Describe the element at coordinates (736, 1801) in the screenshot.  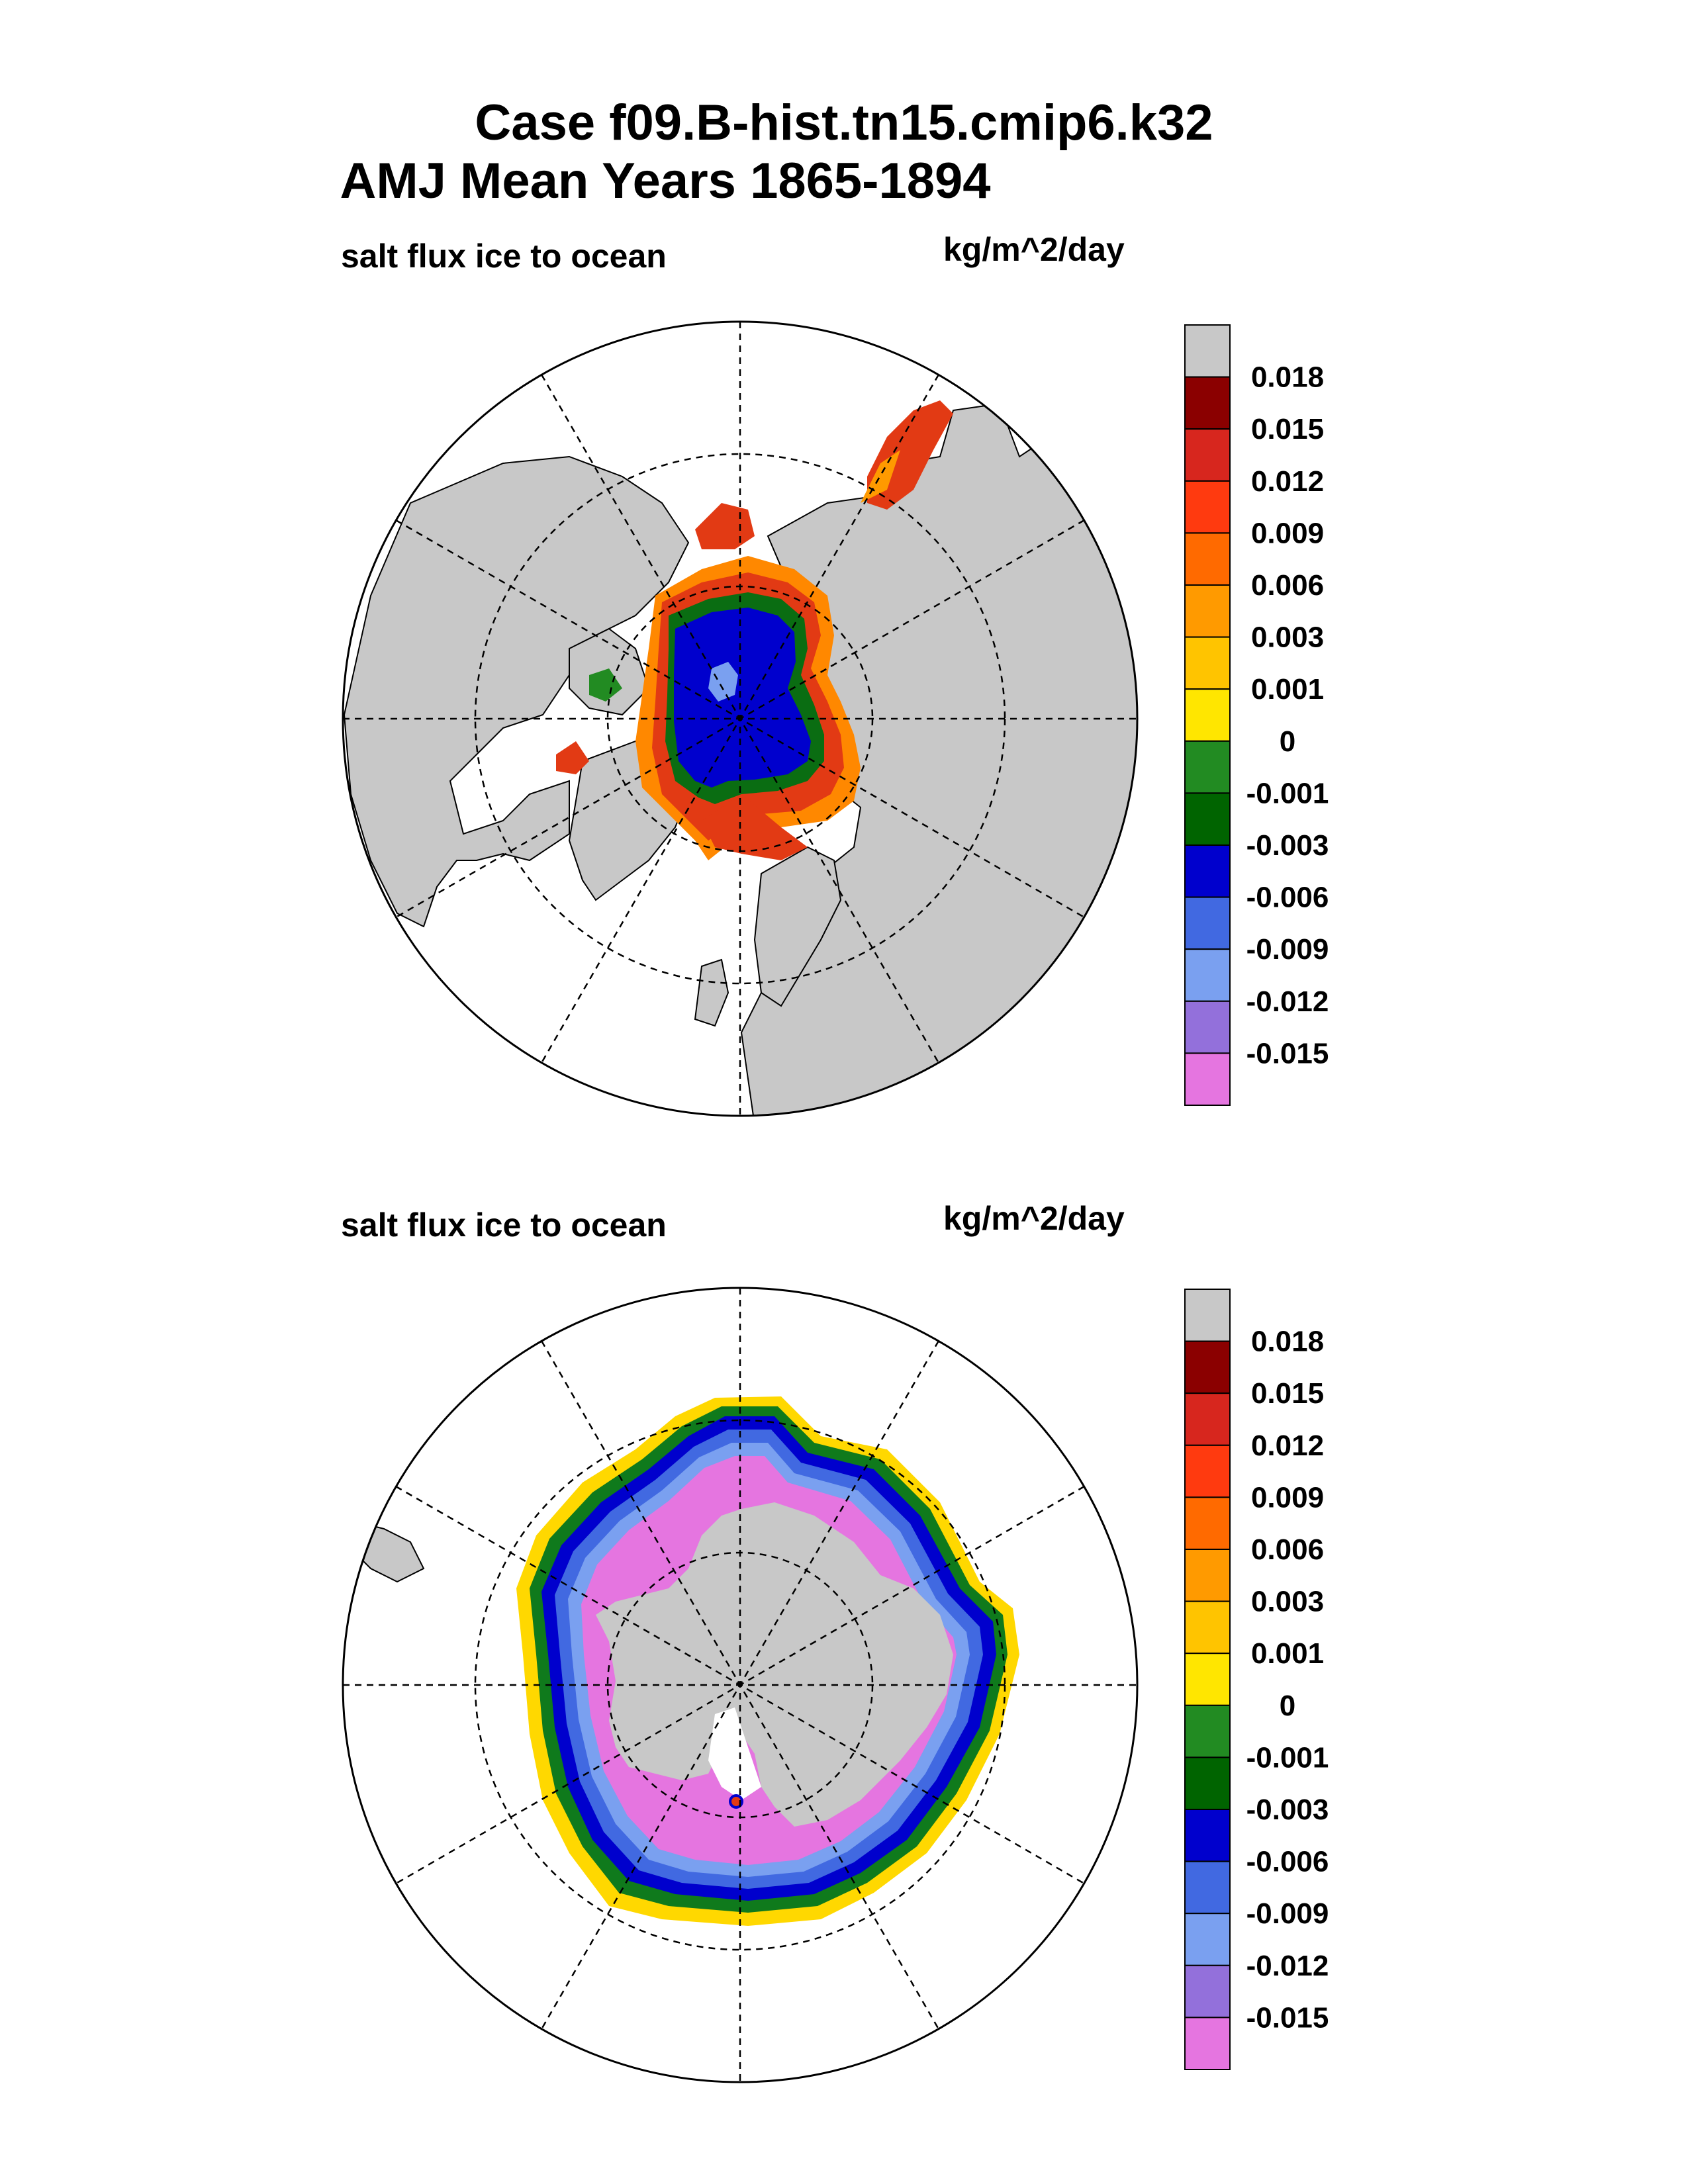
I see `south-flux-small-spot` at that location.